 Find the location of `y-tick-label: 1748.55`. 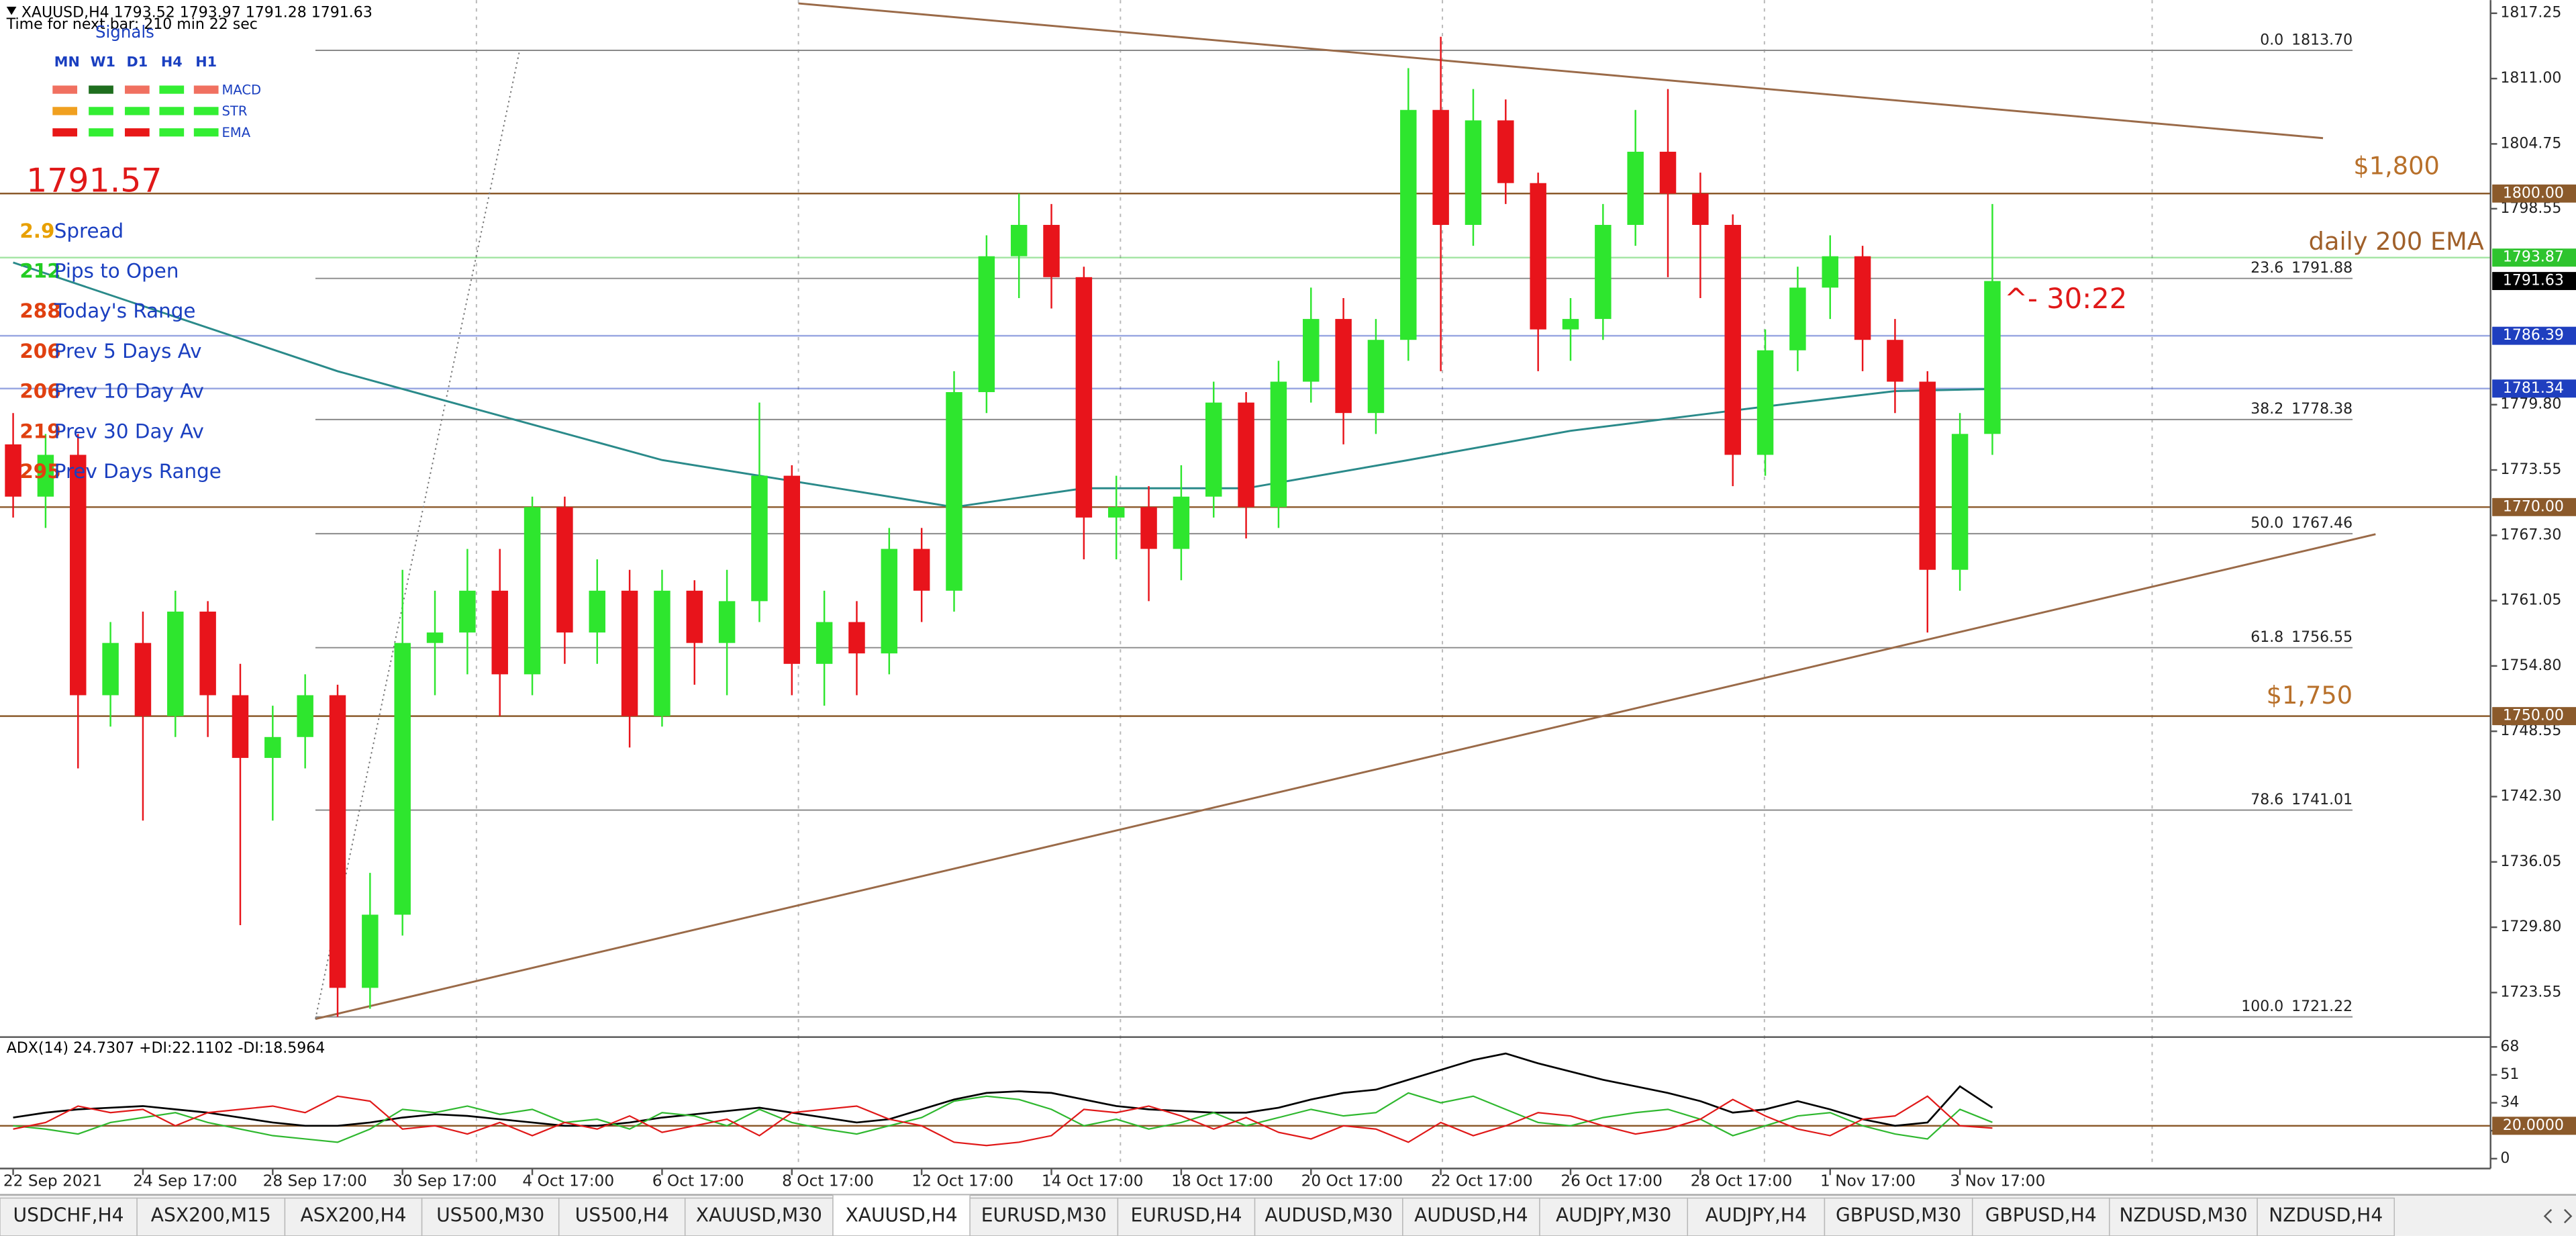

y-tick-label: 1748.55 is located at coordinates (2530, 730).